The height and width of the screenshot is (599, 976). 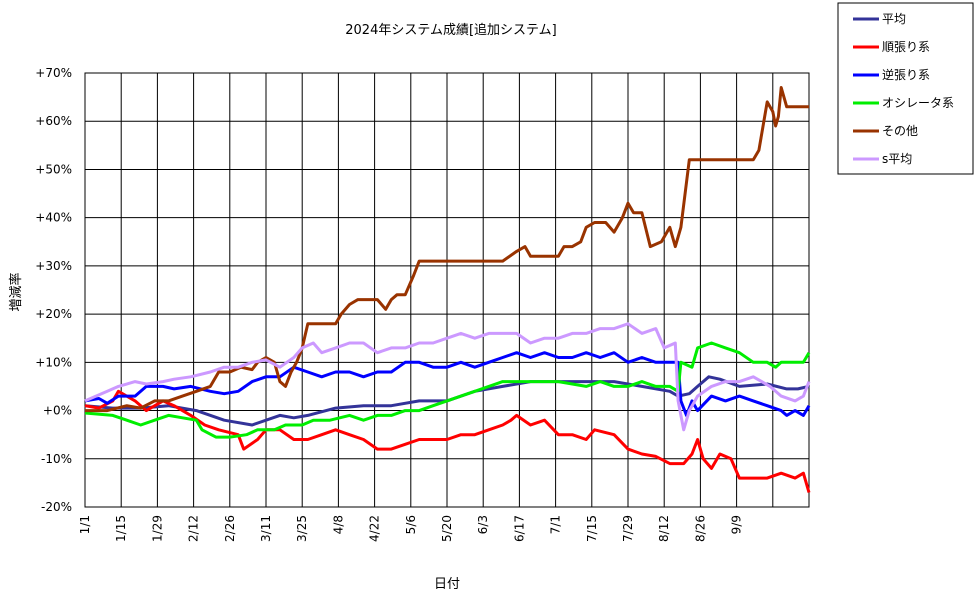 What do you see at coordinates (56, 507) in the screenshot?
I see `y-tick-label: -20%` at bounding box center [56, 507].